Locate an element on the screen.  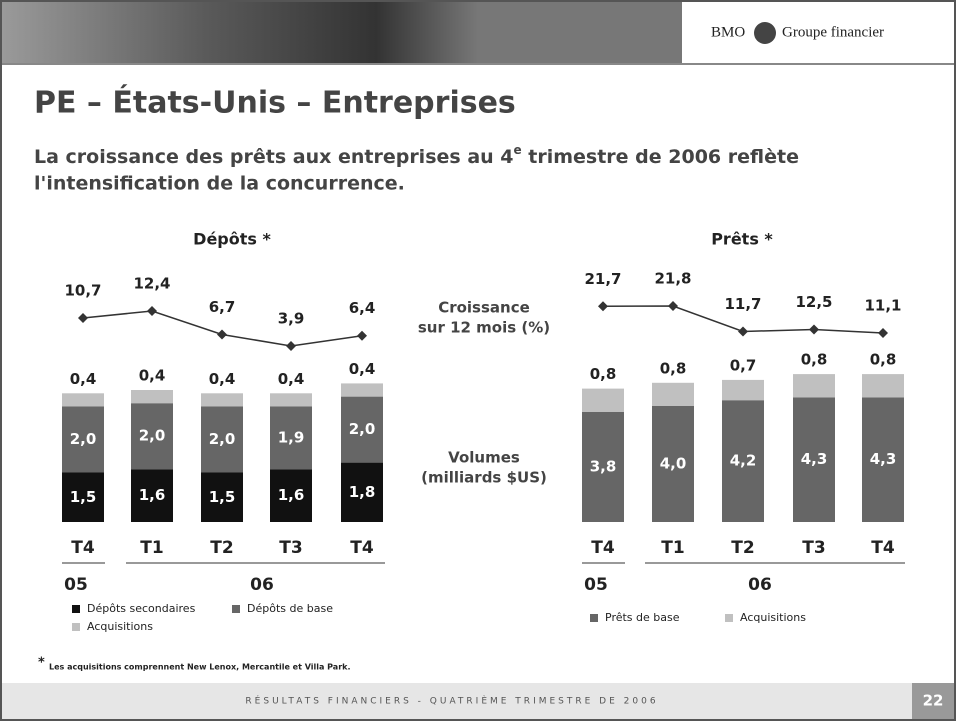
brand-text: Groupe financier is located at coordinates (833, 32).